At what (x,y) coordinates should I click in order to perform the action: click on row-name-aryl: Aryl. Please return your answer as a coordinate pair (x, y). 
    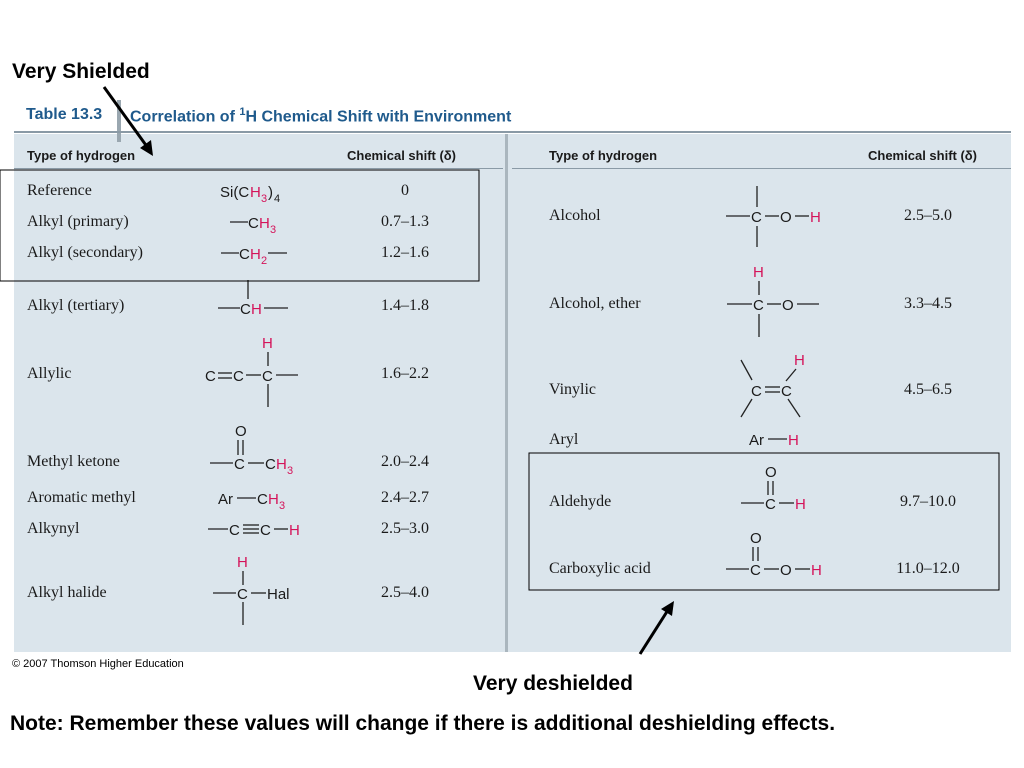
    Looking at the image, I should click on (564, 439).